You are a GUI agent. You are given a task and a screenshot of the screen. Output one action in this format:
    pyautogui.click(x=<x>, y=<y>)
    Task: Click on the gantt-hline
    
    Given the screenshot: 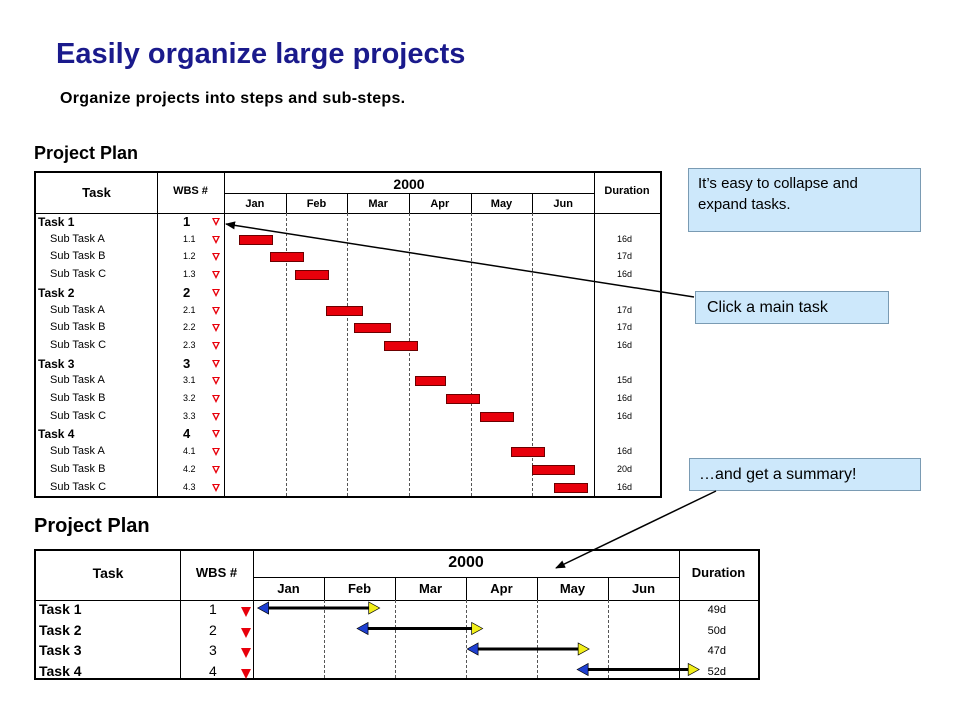 What is the action you would take?
    pyautogui.click(x=348, y=213)
    